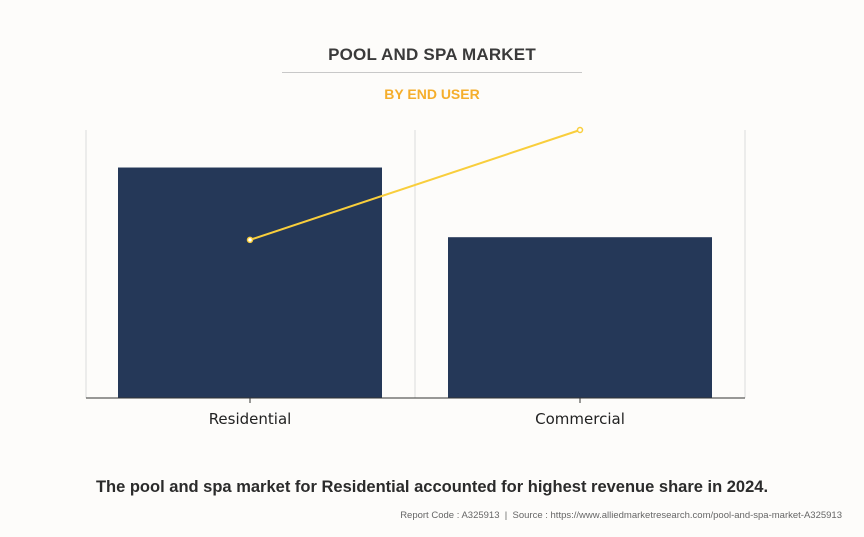 The image size is (864, 537). What do you see at coordinates (580, 130) in the screenshot?
I see `trend-point-commercial` at bounding box center [580, 130].